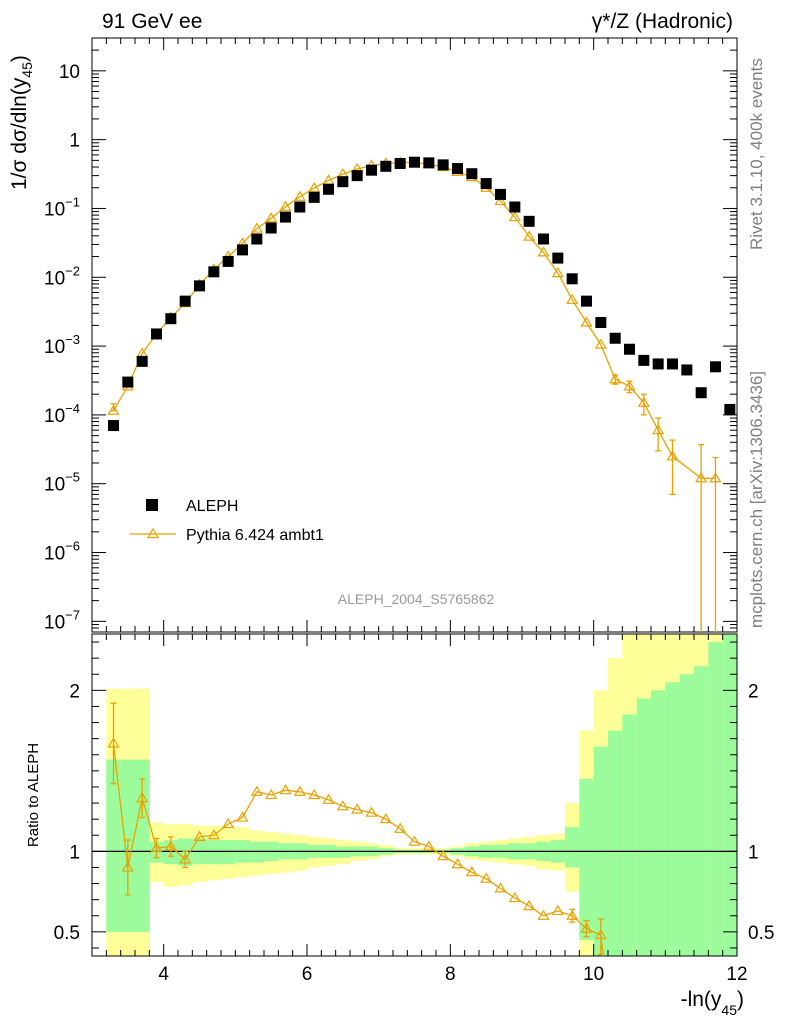 The image size is (786, 1024). I want to click on header-left-label: 91 GeV ee, so click(152, 21).